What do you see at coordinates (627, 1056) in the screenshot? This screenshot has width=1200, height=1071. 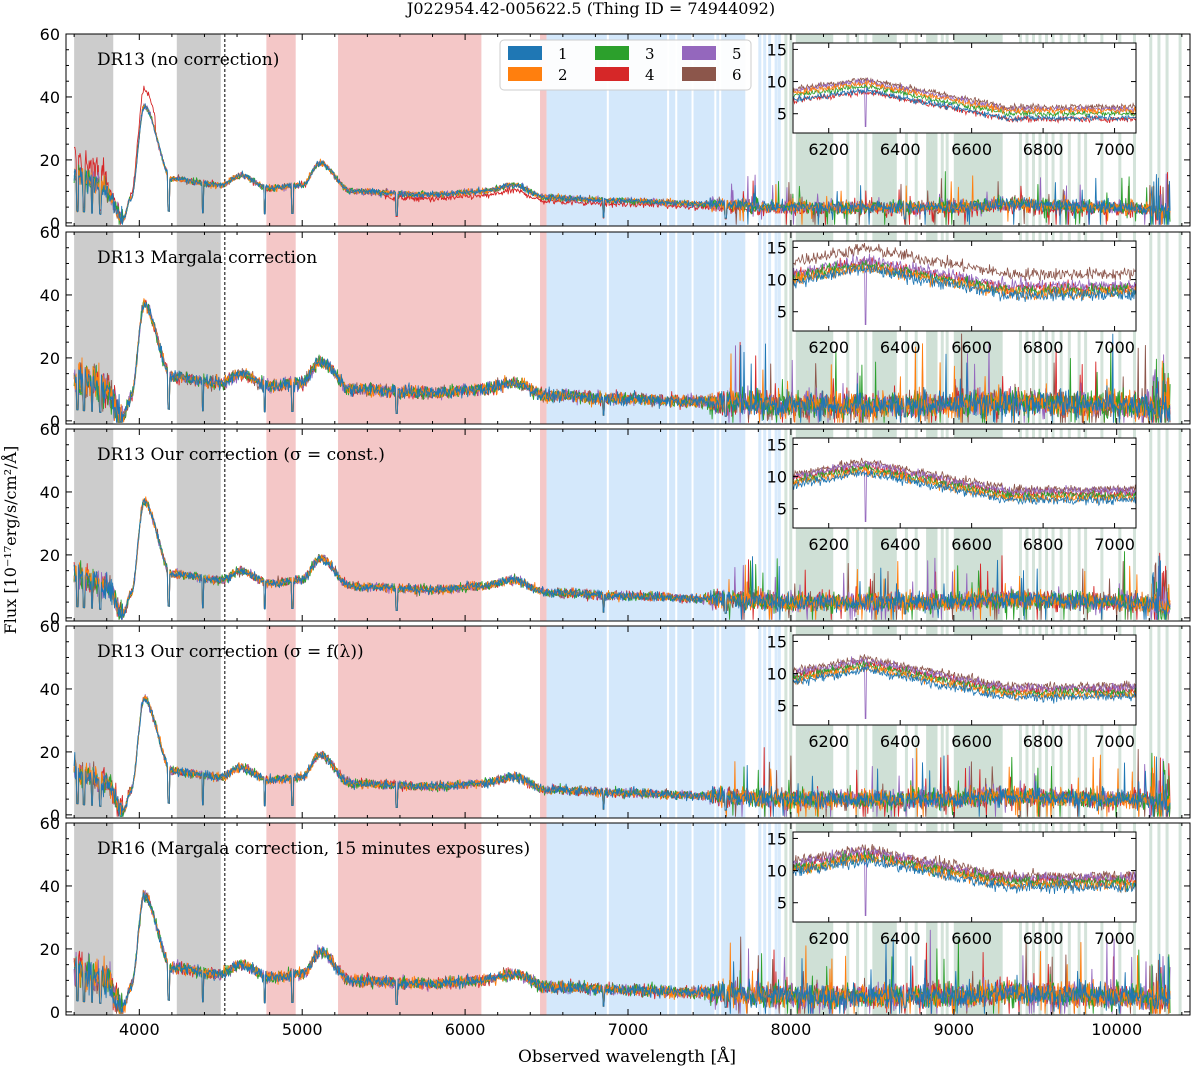 I see `x-axis-label: Observed wavelength [Å]` at bounding box center [627, 1056].